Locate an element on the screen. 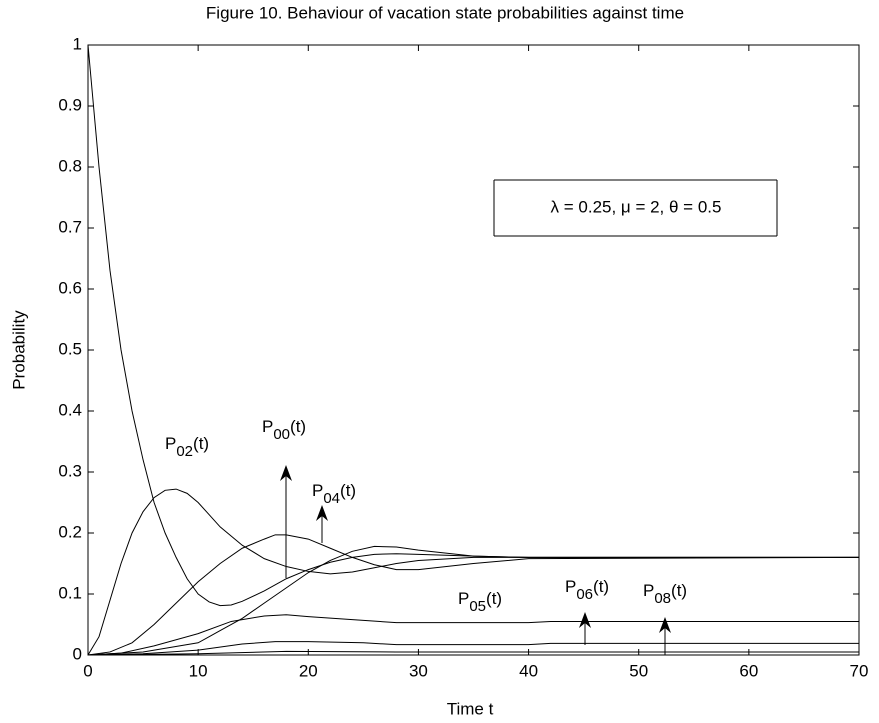 Image resolution: width=879 pixels, height=723 pixels. x-tick-label: 50 is located at coordinates (638, 670).